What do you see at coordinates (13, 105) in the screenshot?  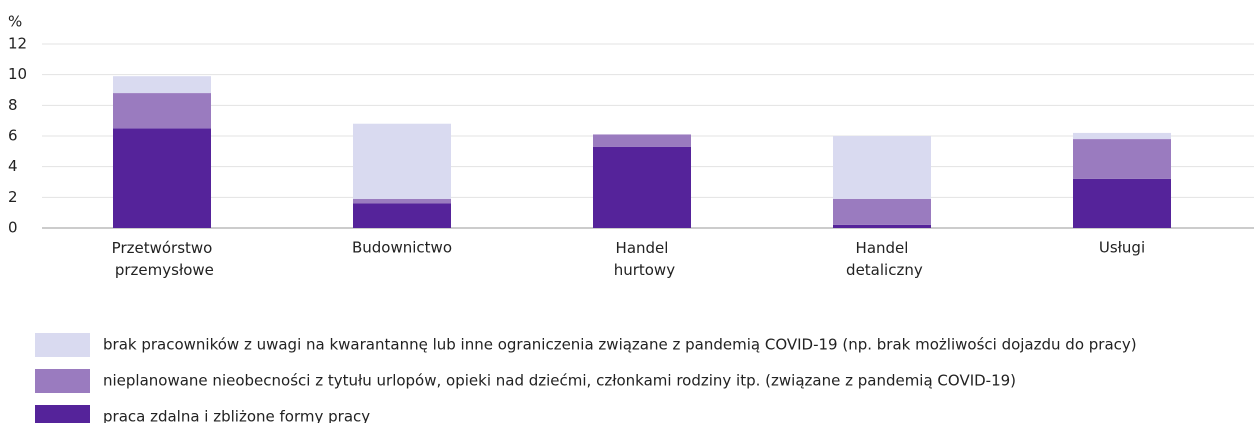 I see `y-tick-label: 8` at bounding box center [13, 105].